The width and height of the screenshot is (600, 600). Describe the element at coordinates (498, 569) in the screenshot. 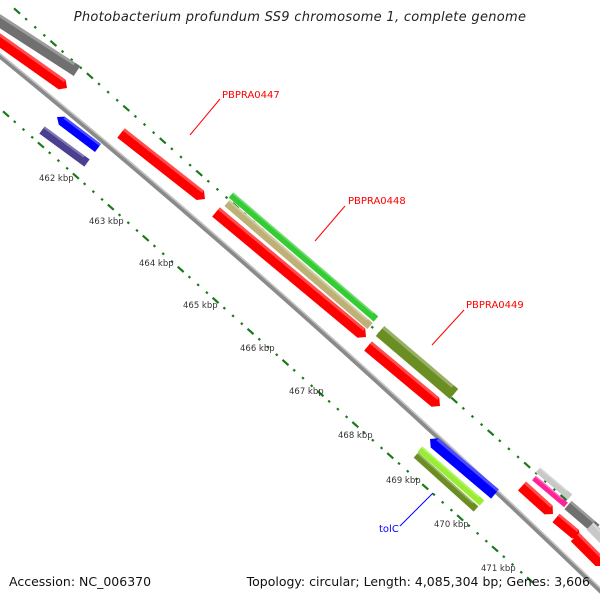

I see `scale-label: 471 kbp` at that location.